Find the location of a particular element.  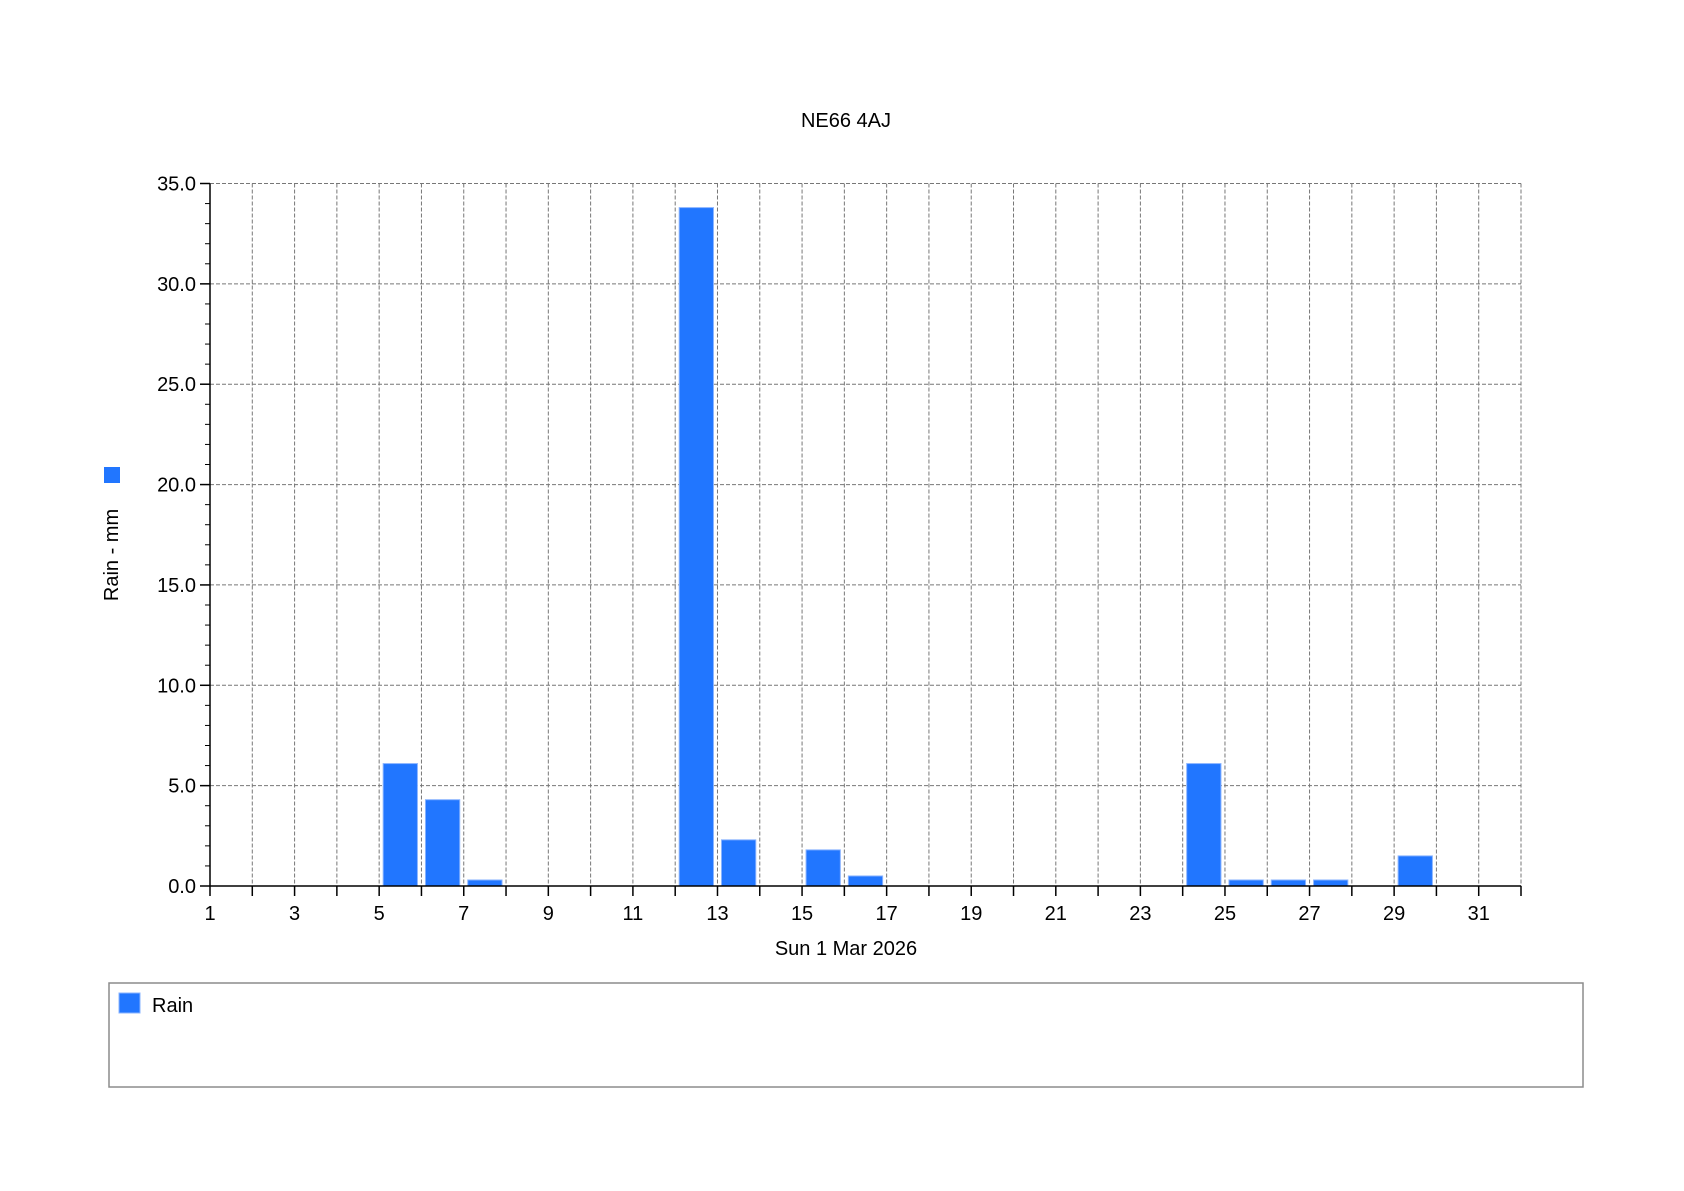

y-tick-label: 20.0 is located at coordinates (176, 486).